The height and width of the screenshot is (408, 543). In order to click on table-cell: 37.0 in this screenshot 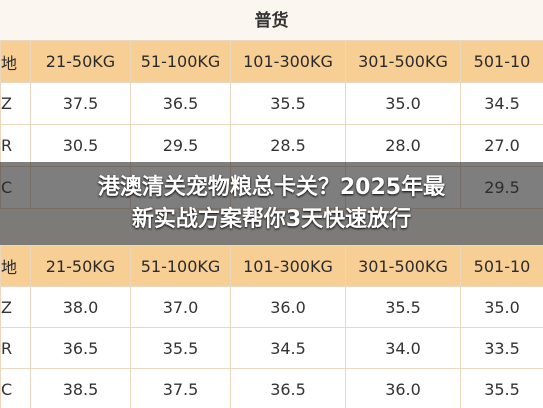, I will do `click(180, 307)`.